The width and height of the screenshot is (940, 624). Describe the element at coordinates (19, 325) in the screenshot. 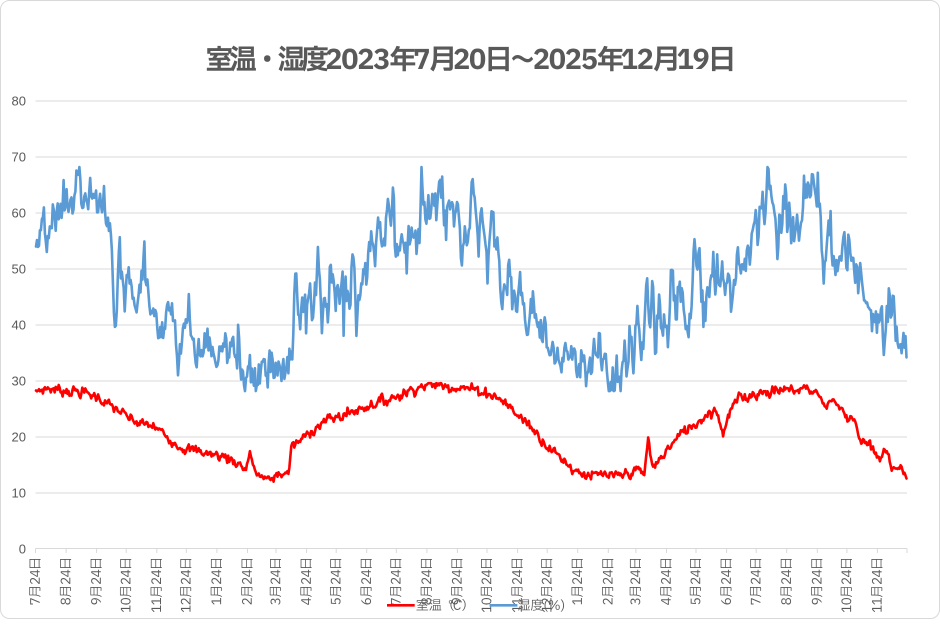

I see `svg-text: 40` at that location.